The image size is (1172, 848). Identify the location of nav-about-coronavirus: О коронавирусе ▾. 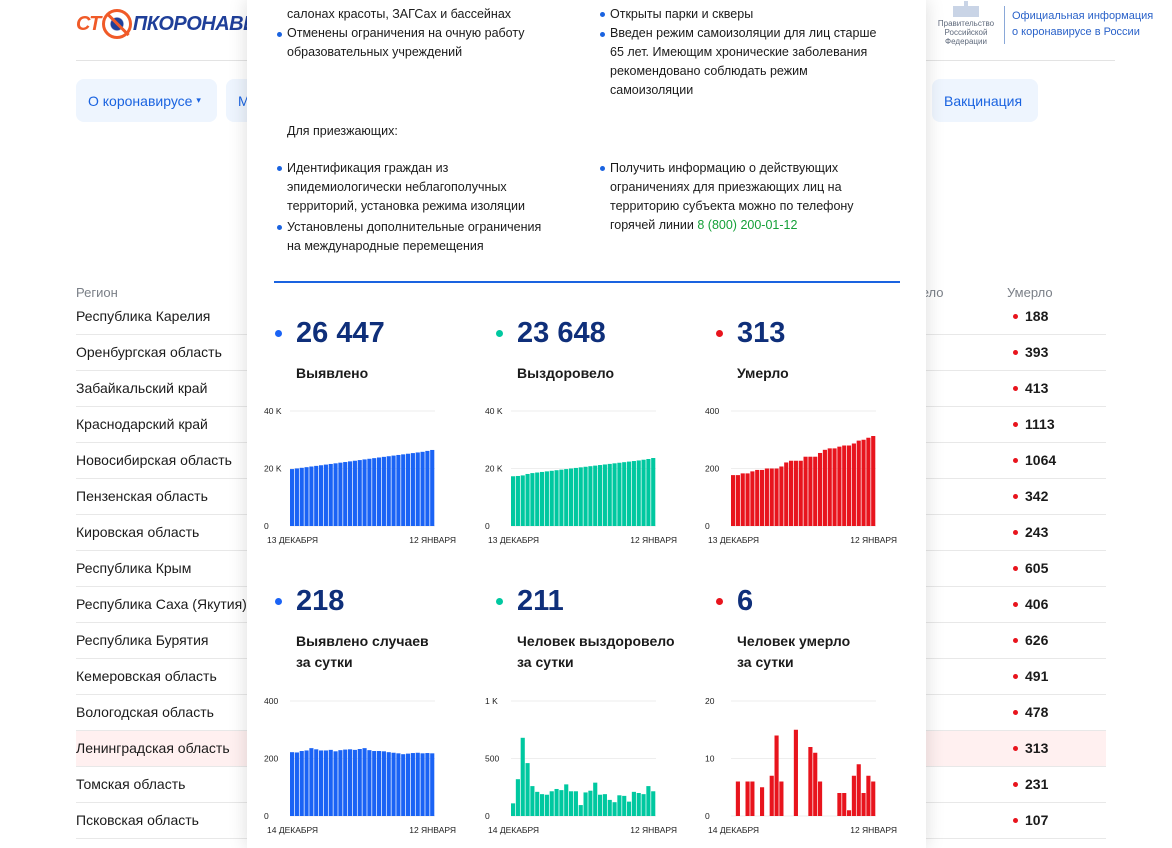
(146, 100).